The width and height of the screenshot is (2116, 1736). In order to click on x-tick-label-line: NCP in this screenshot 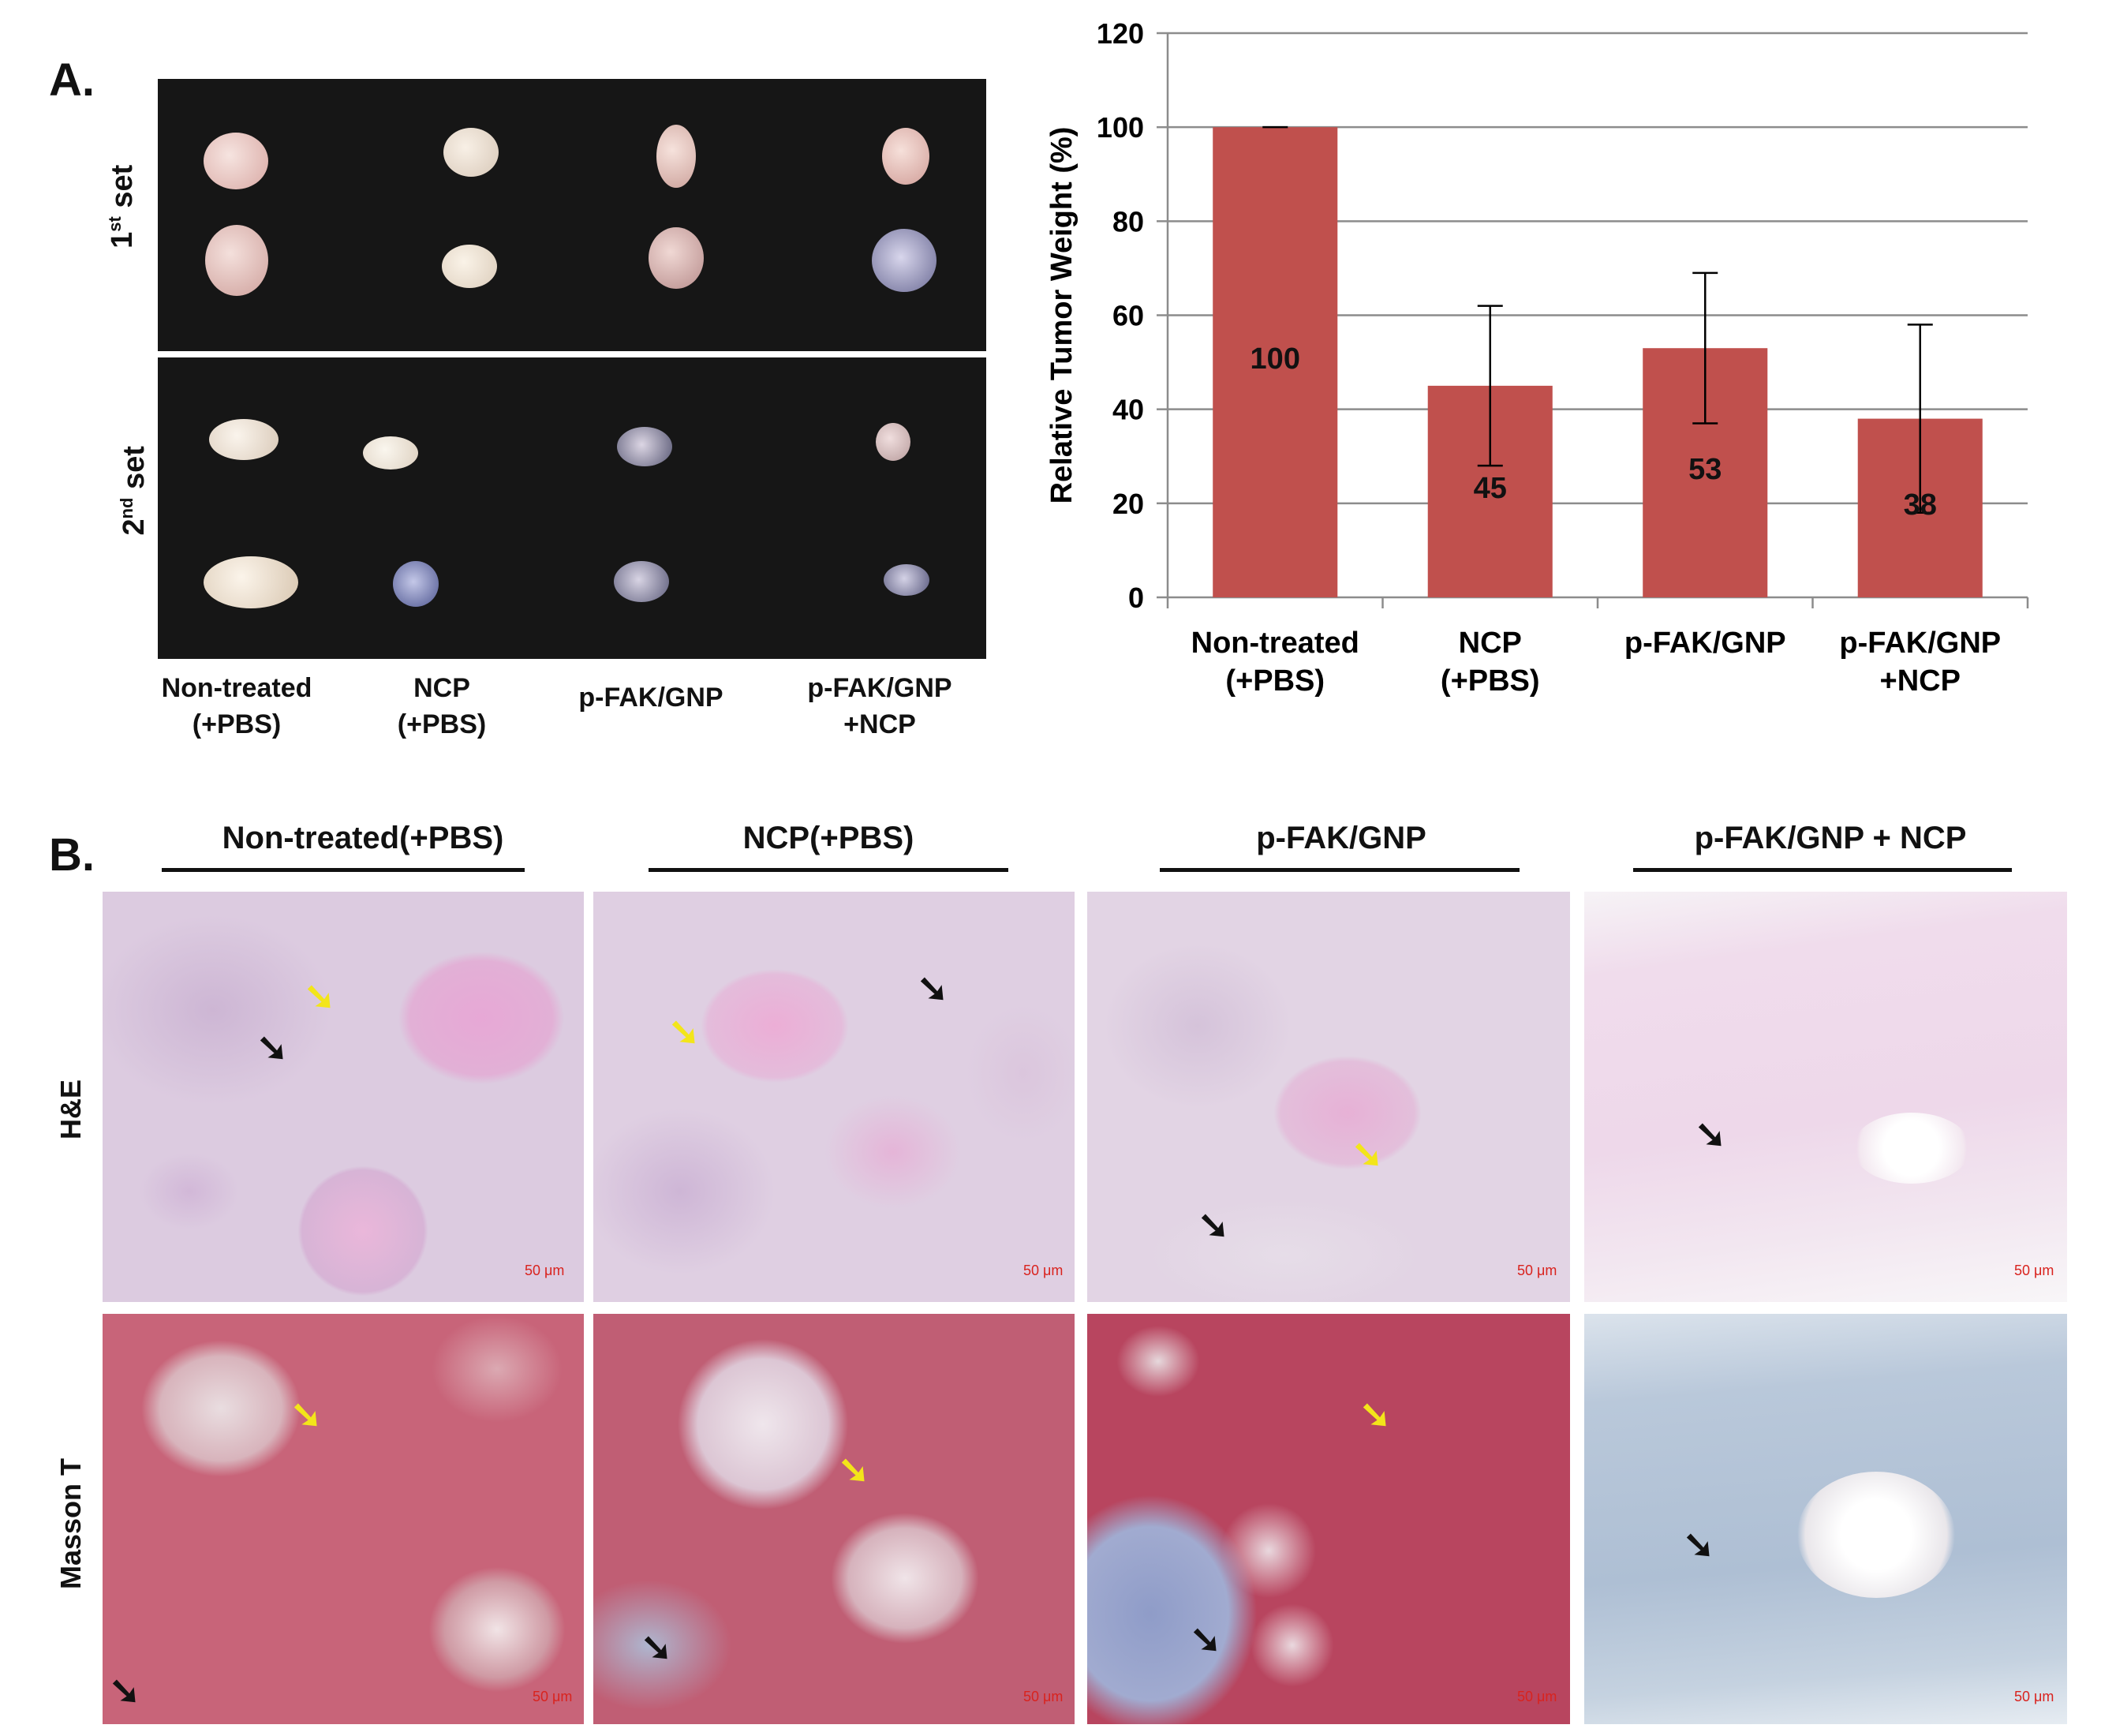, I will do `click(1490, 643)`.